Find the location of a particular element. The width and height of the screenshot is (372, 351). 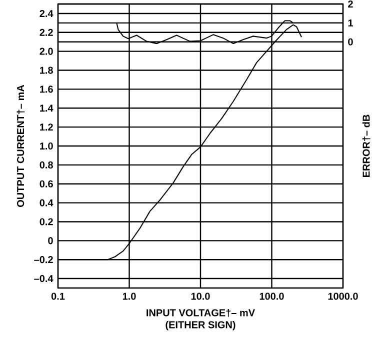

y-tick-label: 0 is located at coordinates (50, 240).